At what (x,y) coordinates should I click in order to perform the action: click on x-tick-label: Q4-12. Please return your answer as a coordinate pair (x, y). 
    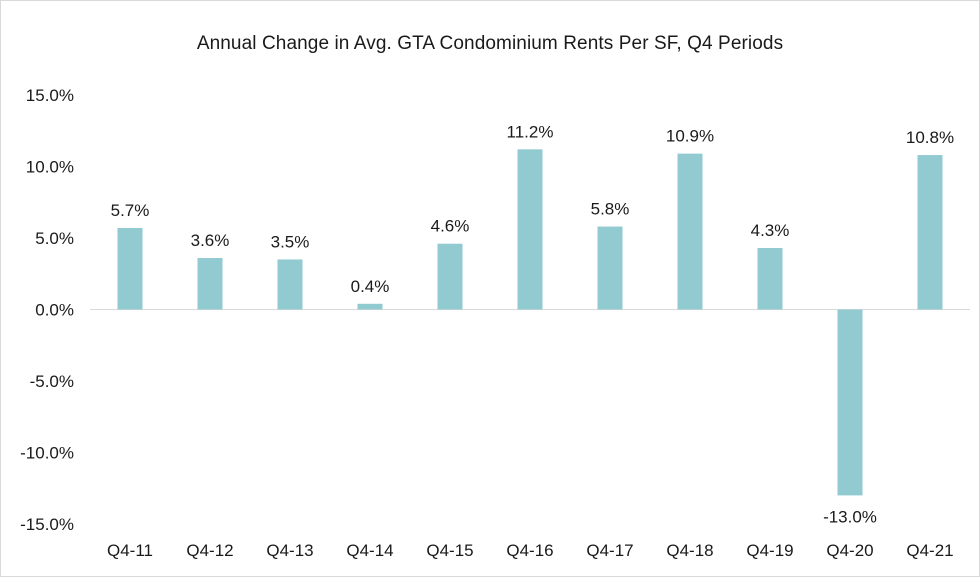
    Looking at the image, I should click on (209, 550).